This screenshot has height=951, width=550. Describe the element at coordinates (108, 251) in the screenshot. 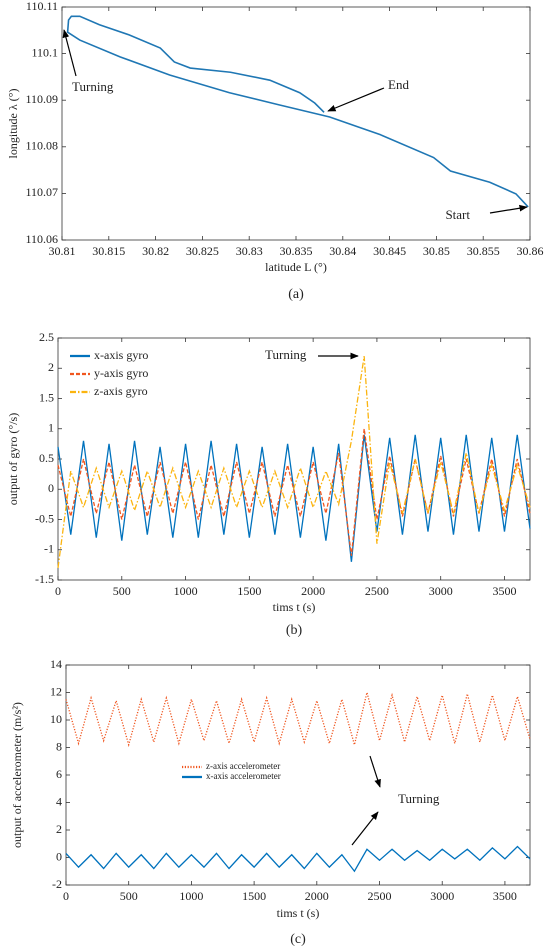

I see `x-tick-label: 30.815` at that location.